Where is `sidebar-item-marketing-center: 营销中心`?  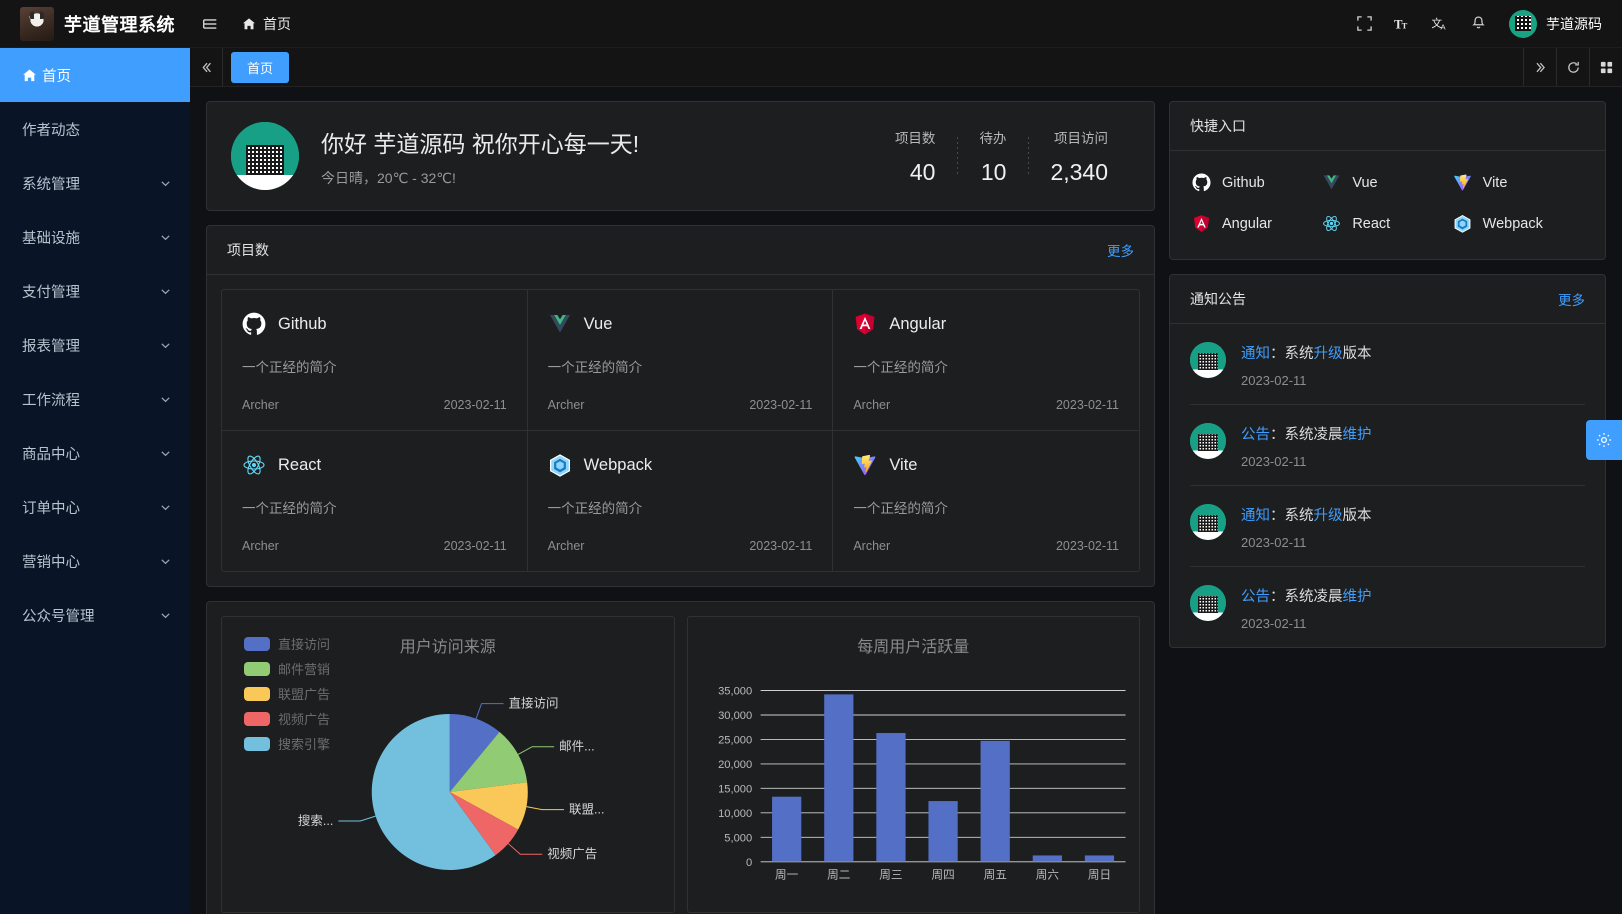
sidebar-item-marketing-center: 营销中心 is located at coordinates (95, 561).